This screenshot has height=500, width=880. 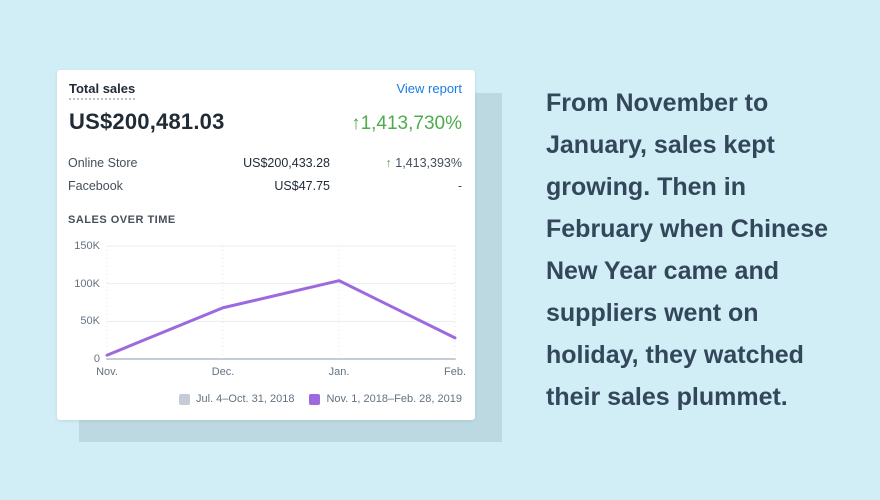 What do you see at coordinates (286, 162) in the screenshot?
I see `channel-value: US$200,433.28` at bounding box center [286, 162].